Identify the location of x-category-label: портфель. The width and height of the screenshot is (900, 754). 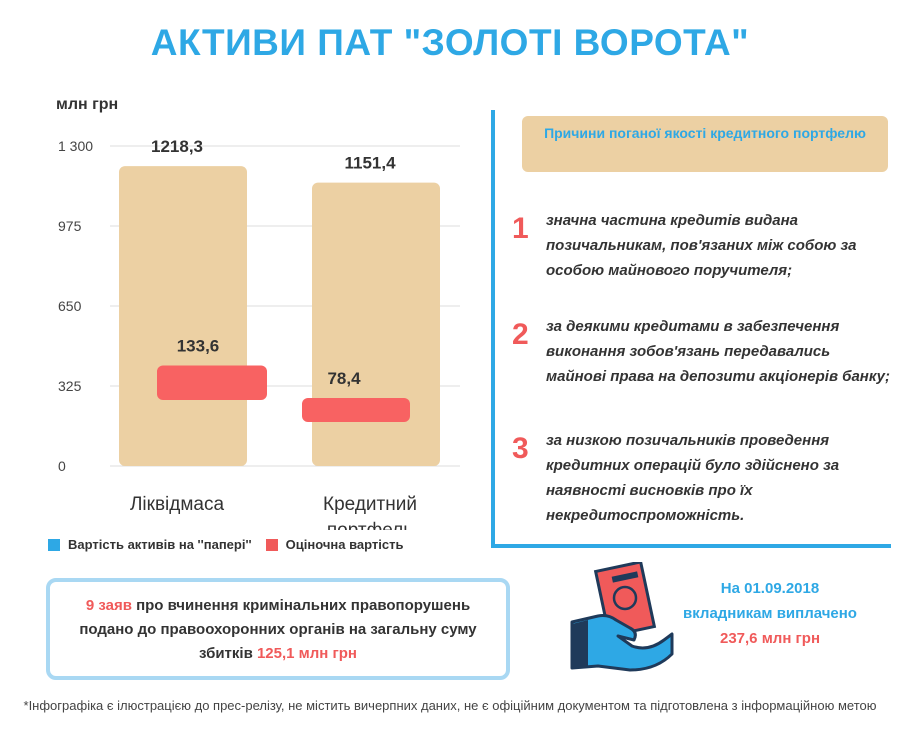
(370, 525).